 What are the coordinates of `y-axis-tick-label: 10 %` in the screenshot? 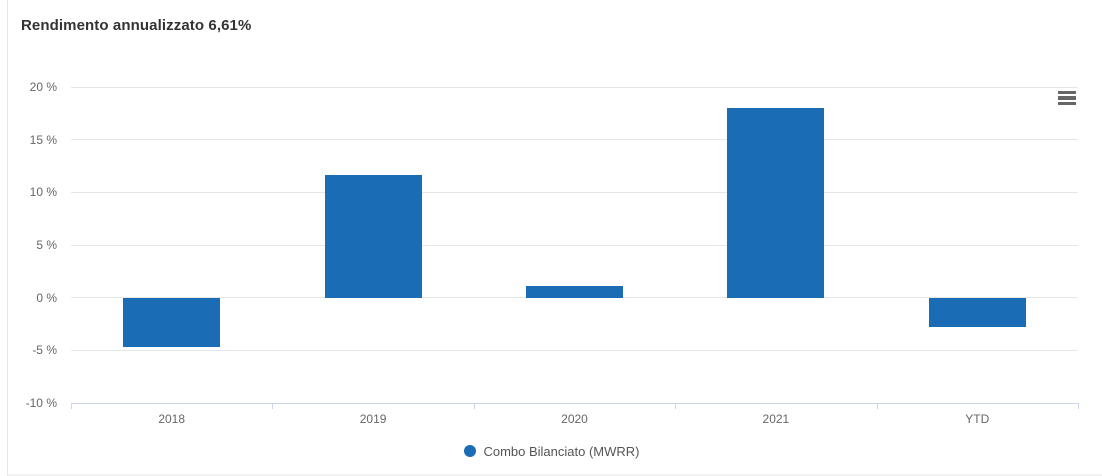 It's located at (43, 192).